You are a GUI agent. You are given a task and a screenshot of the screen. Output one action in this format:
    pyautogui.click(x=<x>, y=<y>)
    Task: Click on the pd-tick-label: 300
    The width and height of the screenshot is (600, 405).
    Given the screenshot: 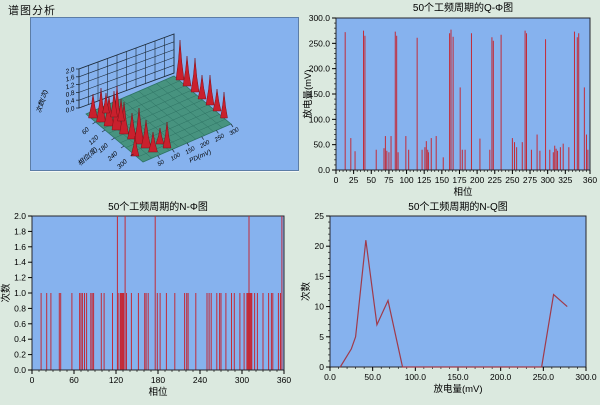 What is the action you would take?
    pyautogui.click(x=235, y=132)
    